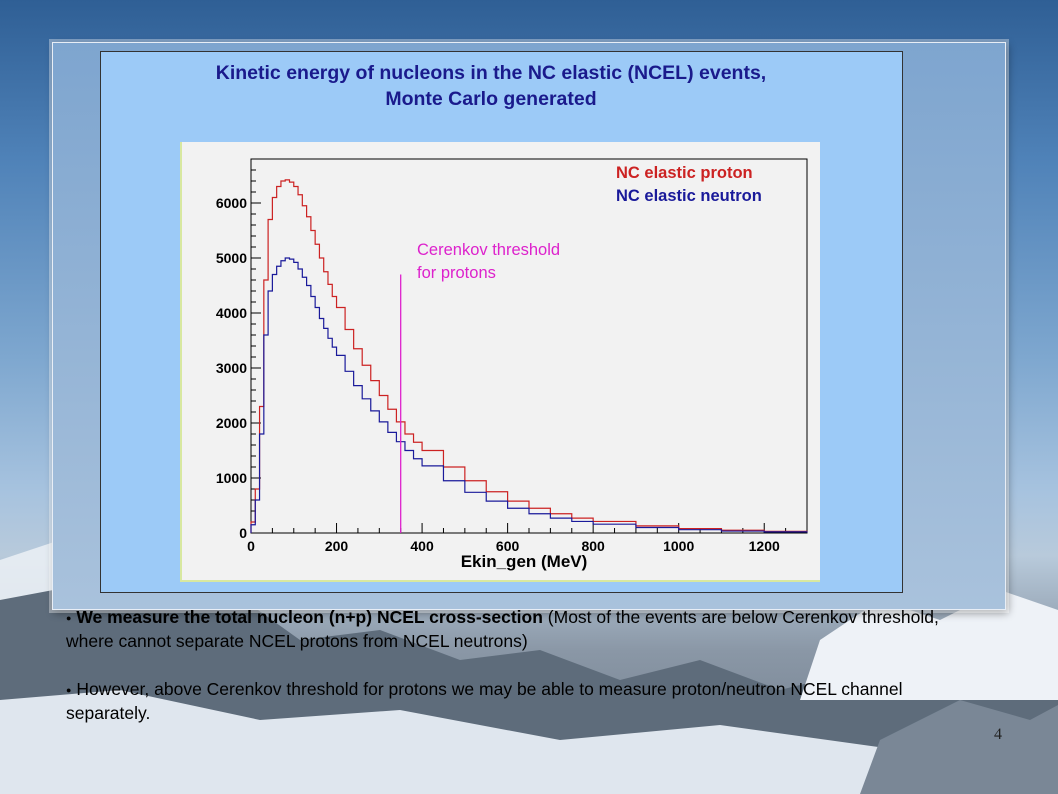 This screenshot has width=1058, height=794. I want to click on x-tick-label: 800, so click(593, 546).